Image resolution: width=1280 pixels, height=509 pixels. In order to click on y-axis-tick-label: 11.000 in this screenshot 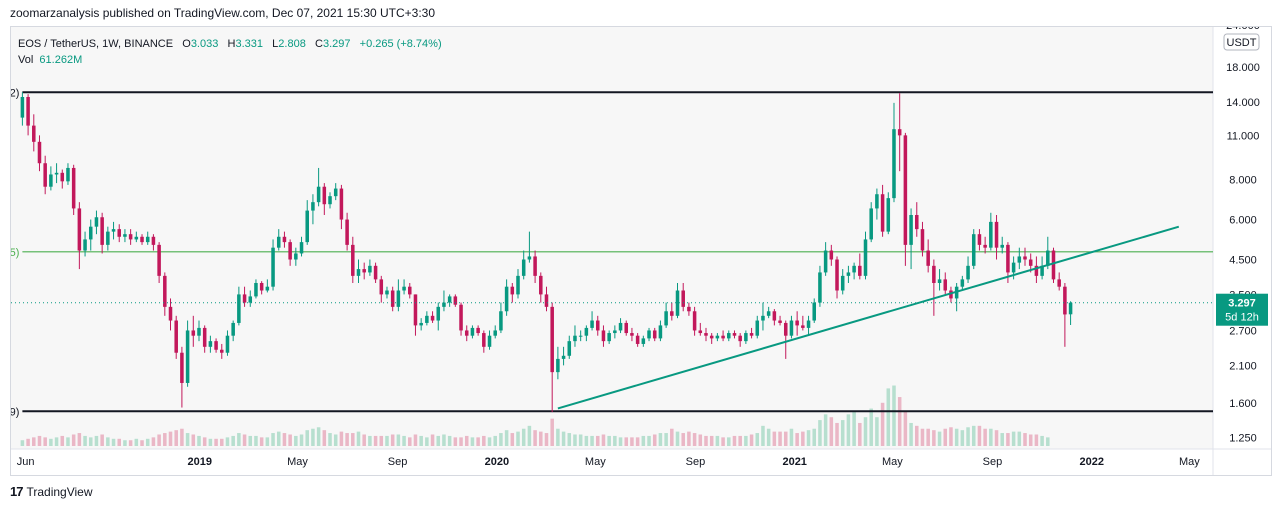, I will do `click(1243, 136)`.